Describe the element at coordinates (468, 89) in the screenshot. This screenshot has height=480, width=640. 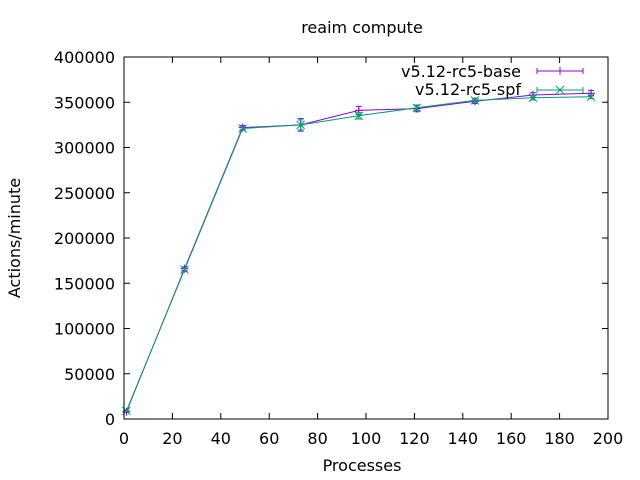
I see `legend-label-spf: v5.12-rc5-spf` at that location.